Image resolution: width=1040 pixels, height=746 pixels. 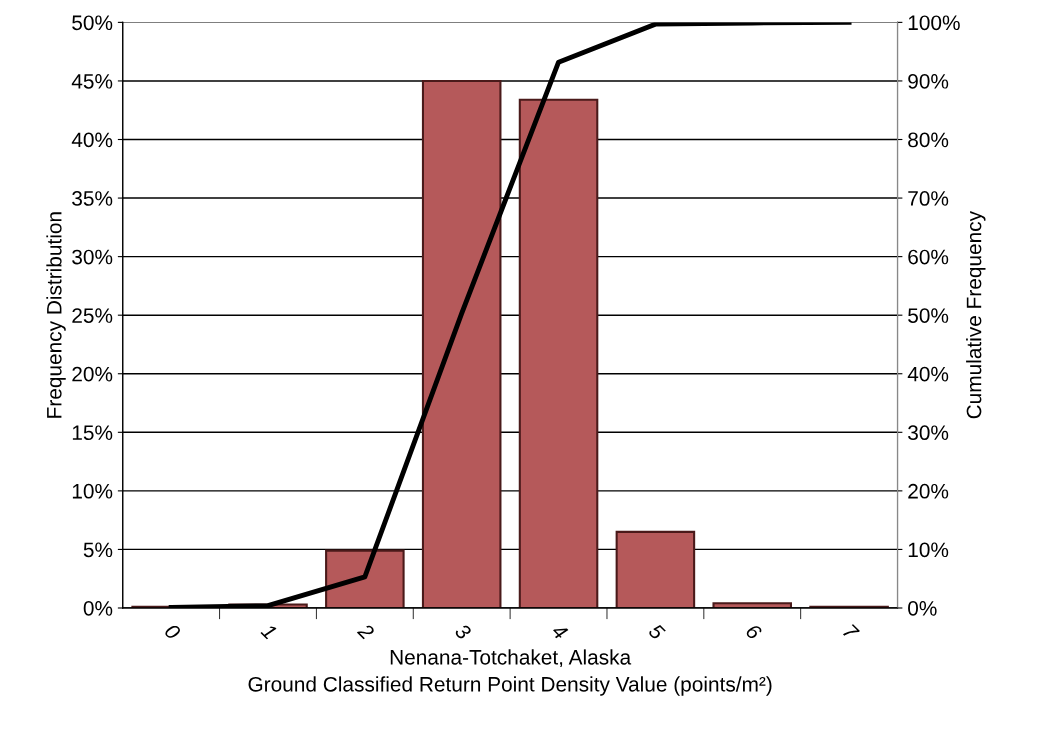 I want to click on x-tick-label: 7, so click(x=851, y=632).